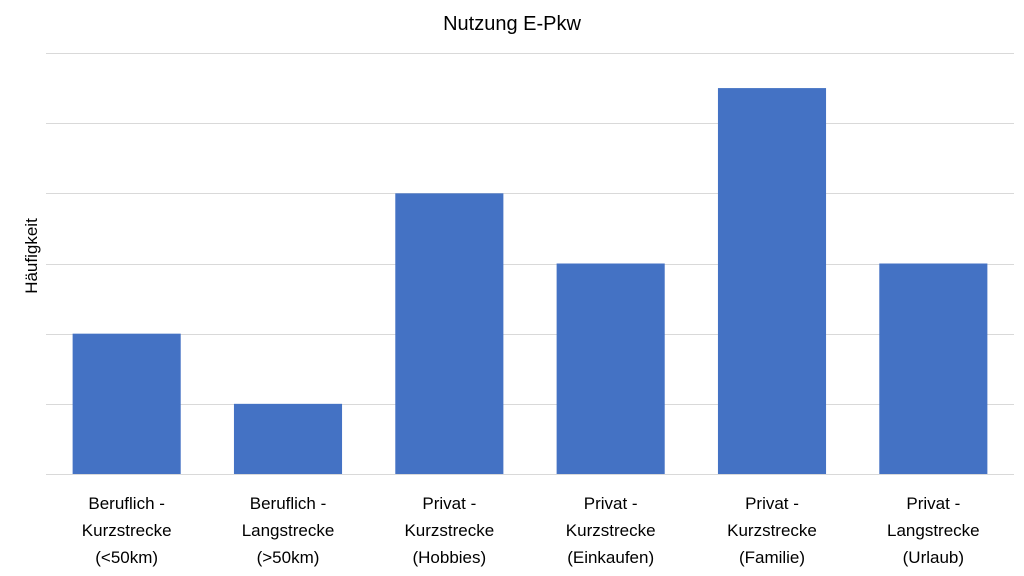 This screenshot has width=1024, height=576. I want to click on x-tick-label: Privat -Kurzstrecke (Einkaufen), so click(611, 530).